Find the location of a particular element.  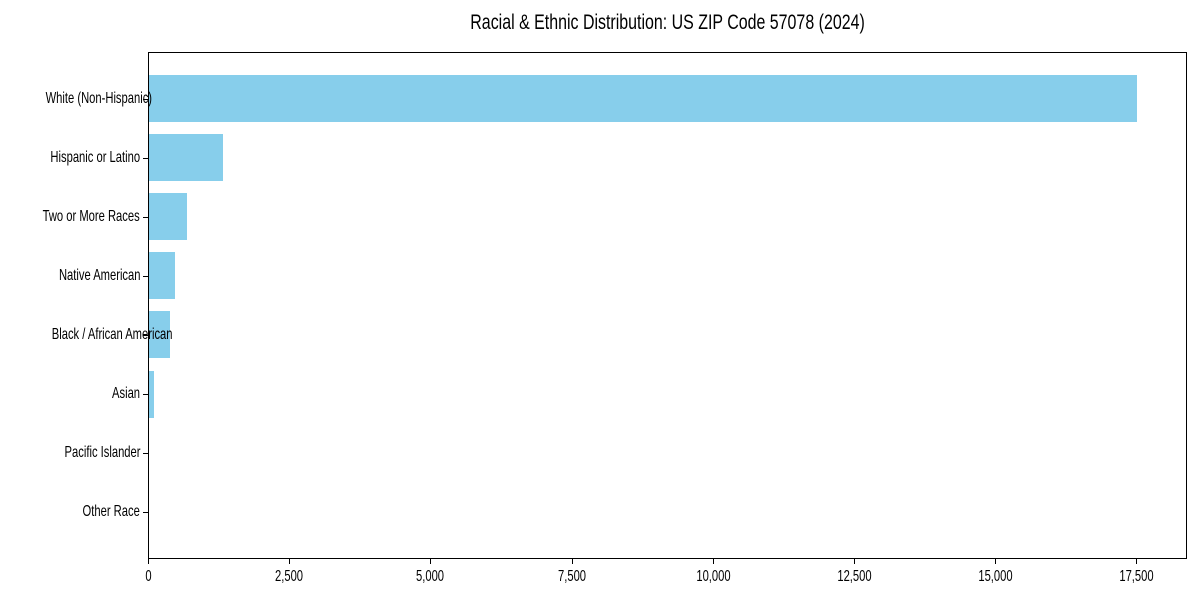

y-axis-label-text: Native American is located at coordinates (99, 275).